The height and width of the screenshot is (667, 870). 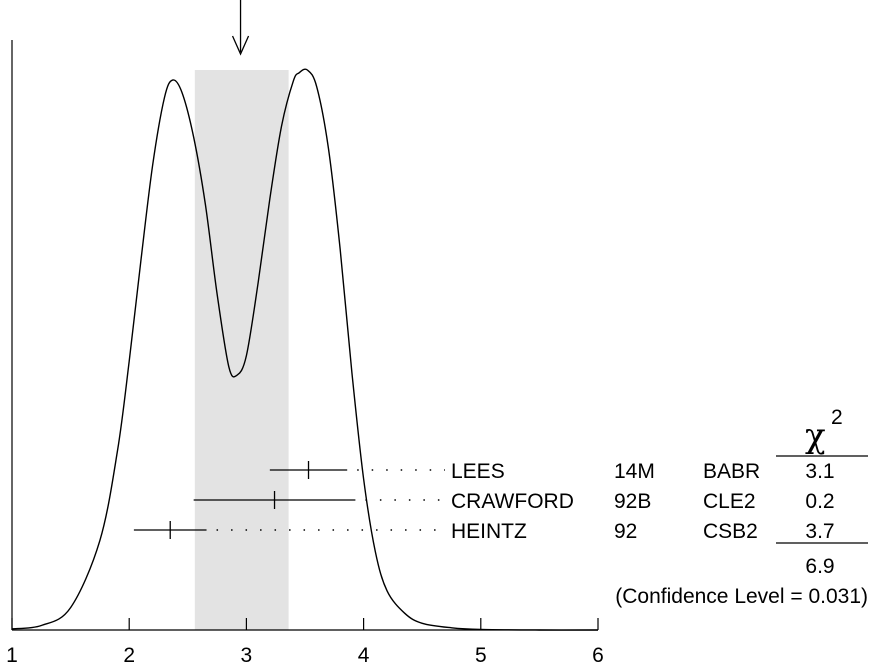 What do you see at coordinates (240, 28) in the screenshot?
I see `average-arrow` at bounding box center [240, 28].